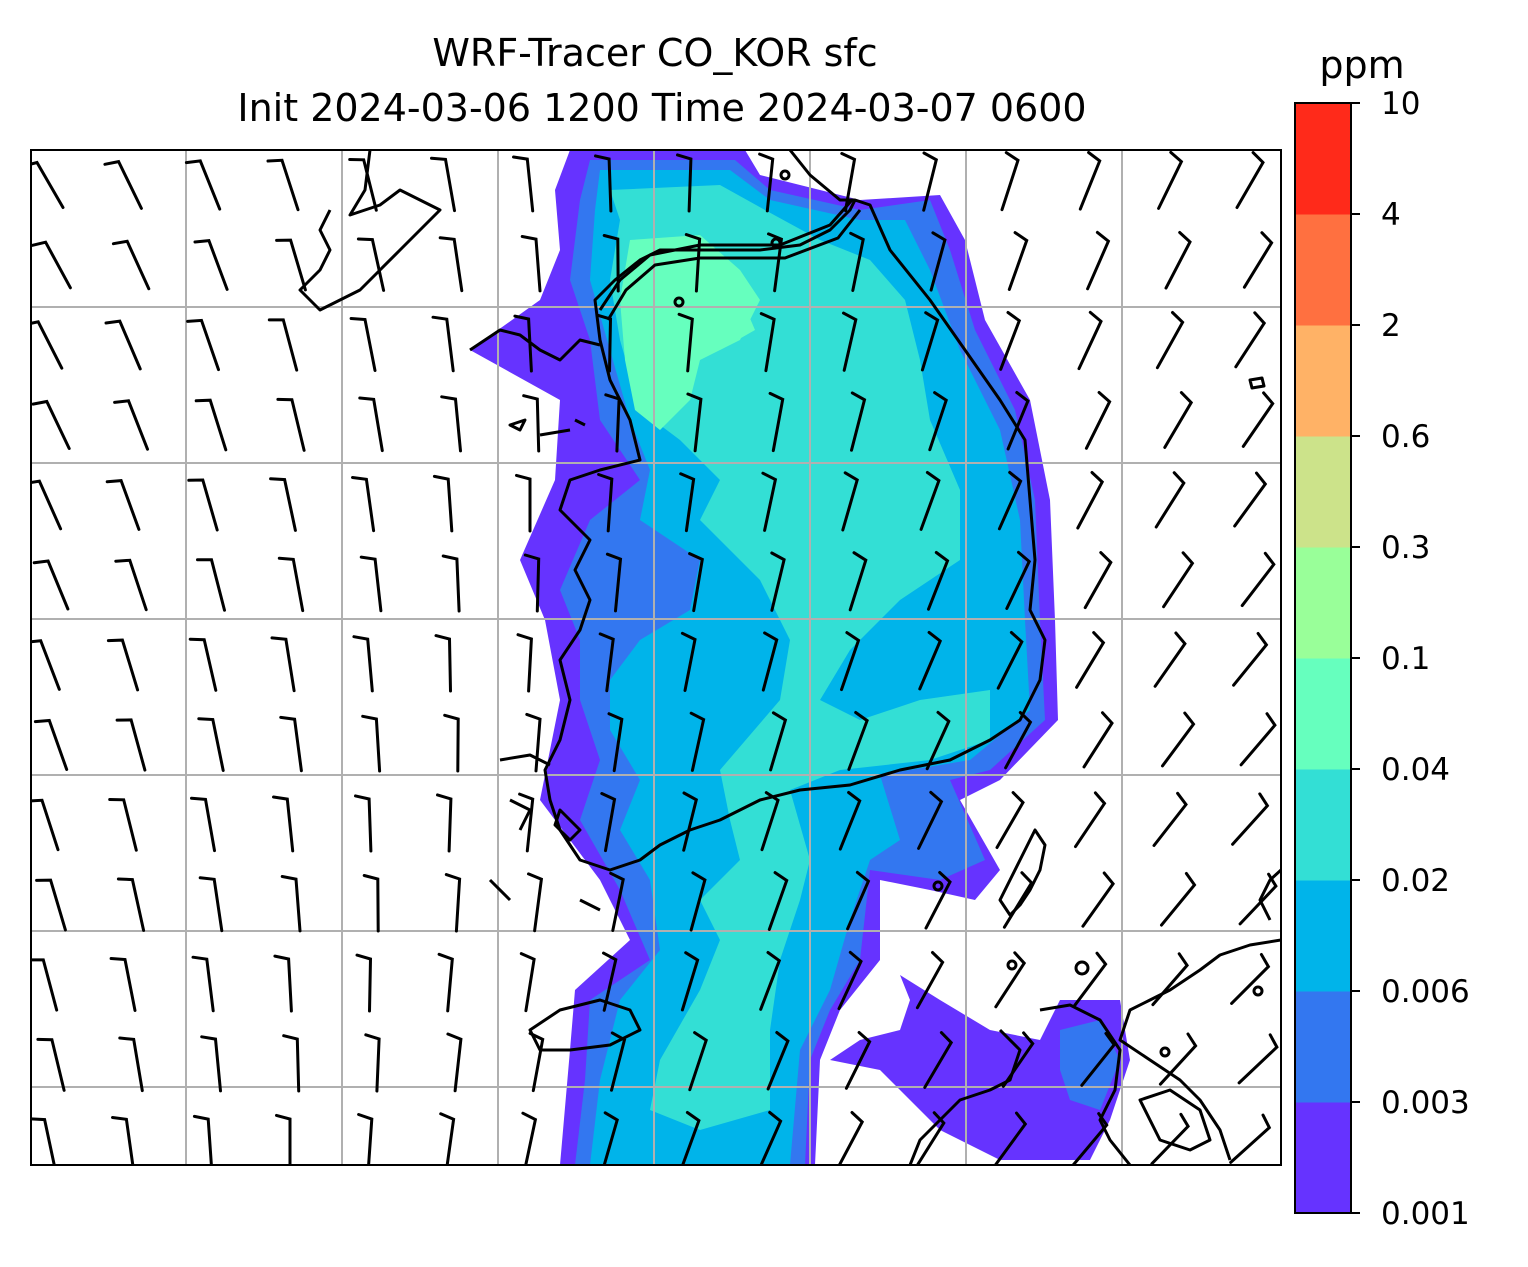 The height and width of the screenshot is (1267, 1528). What do you see at coordinates (1425, 1214) in the screenshot?
I see `colorbar-tick-label: 0.001` at bounding box center [1425, 1214].